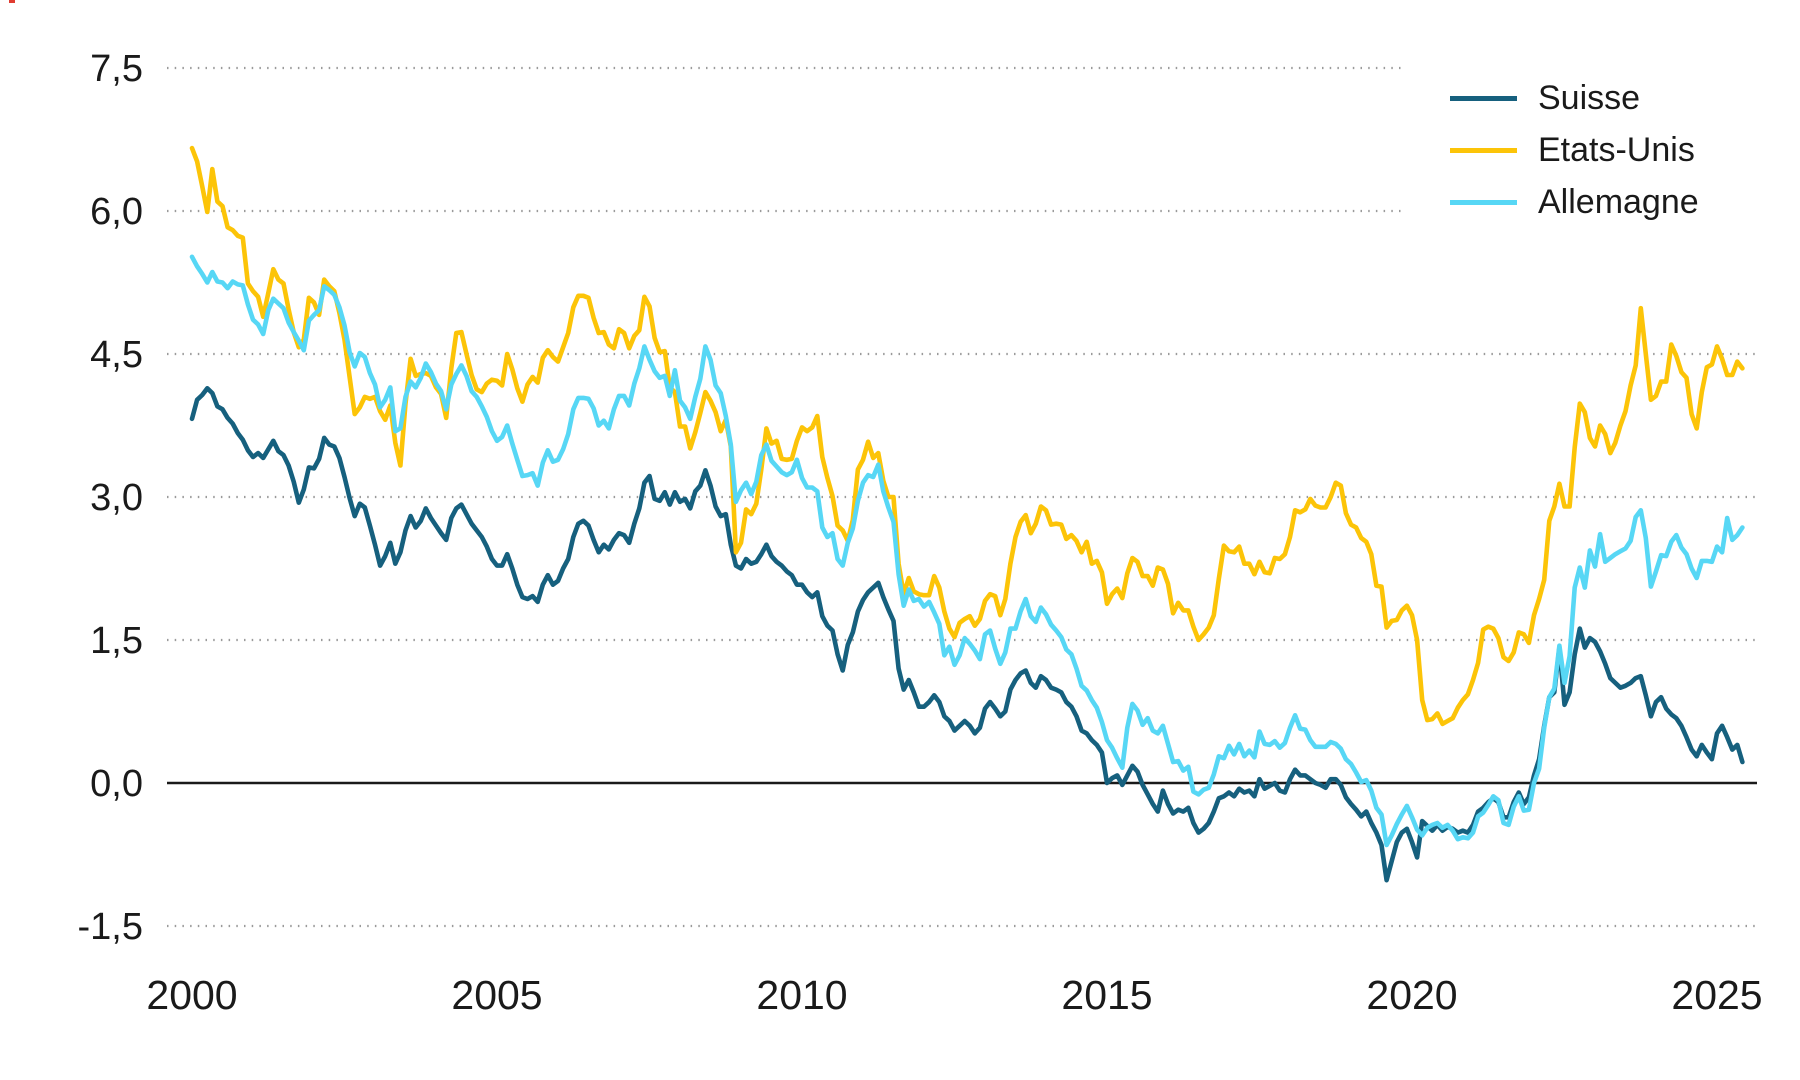 The image size is (1800, 1080). What do you see at coordinates (1618, 202) in the screenshot?
I see `legend-label-allemagne: Allemagne` at bounding box center [1618, 202].